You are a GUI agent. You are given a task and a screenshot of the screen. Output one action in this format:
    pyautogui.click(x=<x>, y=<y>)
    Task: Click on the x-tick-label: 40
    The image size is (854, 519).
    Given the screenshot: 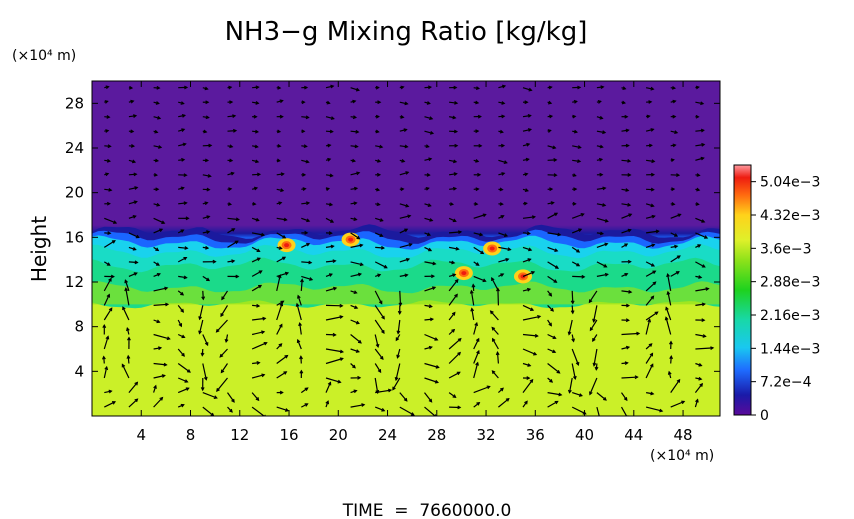 What is the action you would take?
    pyautogui.click(x=584, y=435)
    